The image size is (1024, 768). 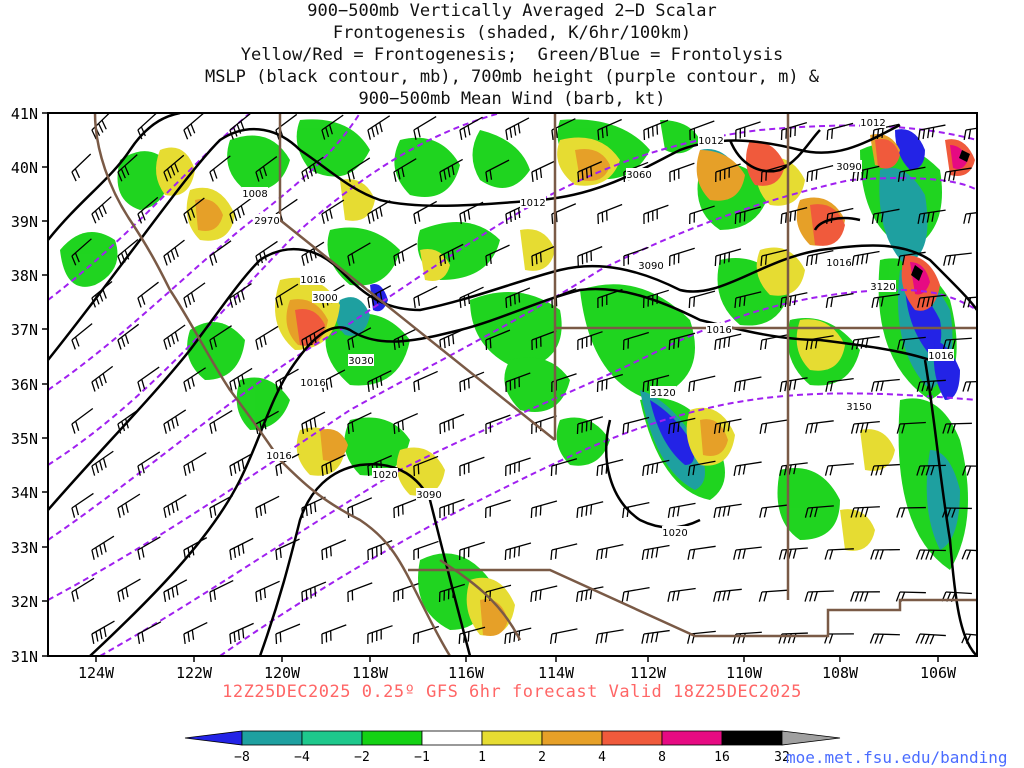 I want to click on mslp-label: 1020, so click(x=384, y=475).